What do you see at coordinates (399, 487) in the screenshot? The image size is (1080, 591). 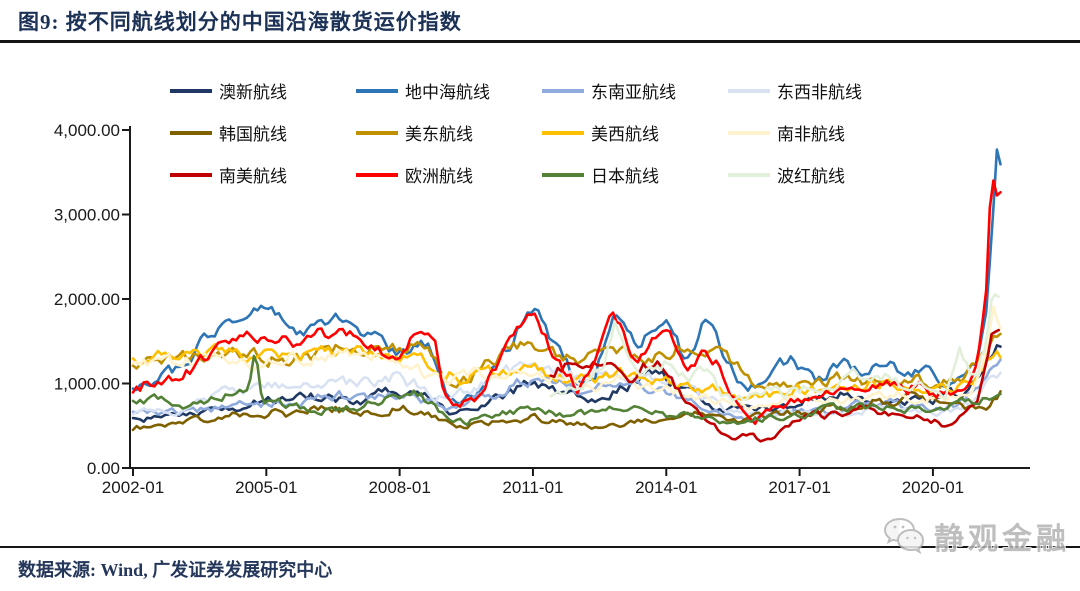 I see `x-tick-label: 2008-01` at bounding box center [399, 487].